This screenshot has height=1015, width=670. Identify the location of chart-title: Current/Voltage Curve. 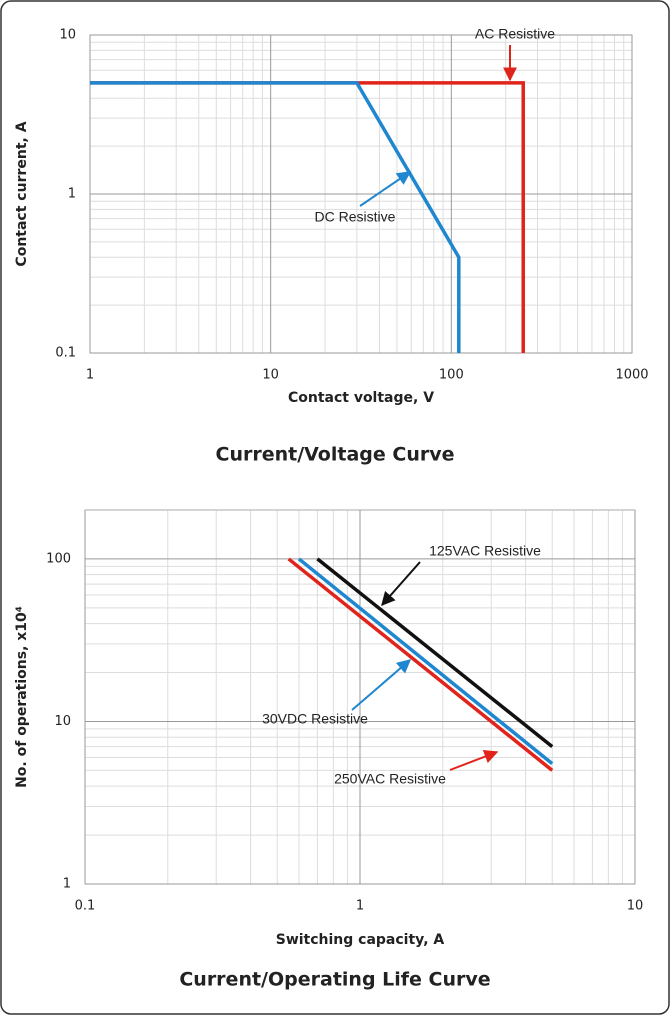
(335, 455).